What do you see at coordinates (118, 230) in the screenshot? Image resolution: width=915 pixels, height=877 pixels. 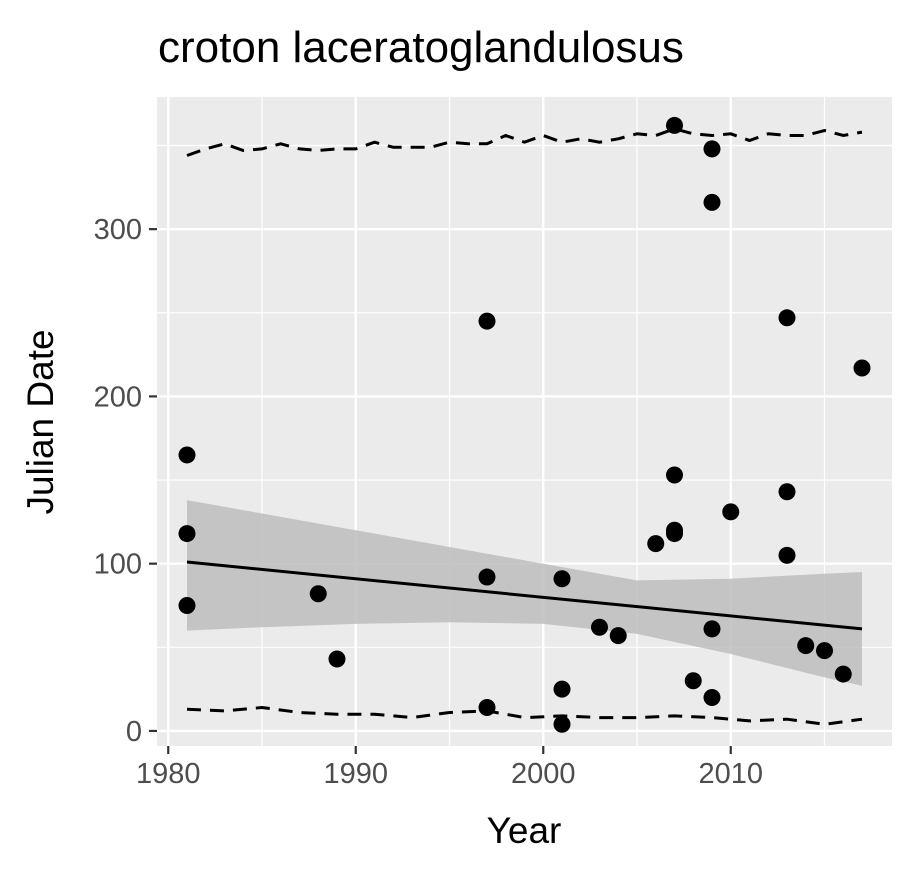 I see `y-tick-label: 300` at bounding box center [118, 230].